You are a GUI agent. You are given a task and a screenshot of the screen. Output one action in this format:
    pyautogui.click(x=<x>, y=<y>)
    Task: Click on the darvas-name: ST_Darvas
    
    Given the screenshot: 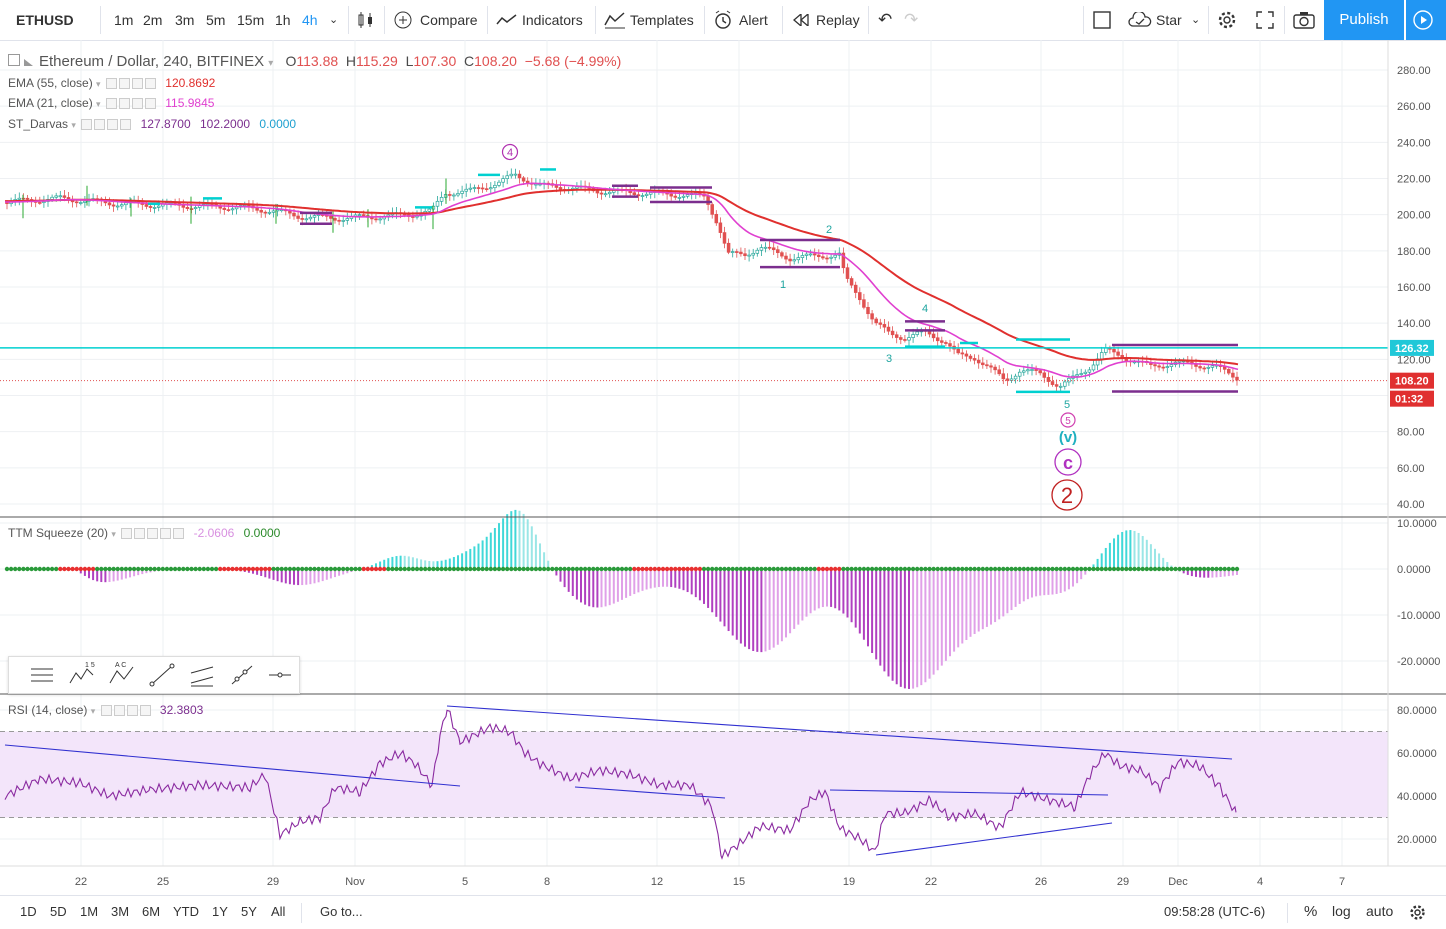 What is the action you would take?
    pyautogui.click(x=38, y=124)
    